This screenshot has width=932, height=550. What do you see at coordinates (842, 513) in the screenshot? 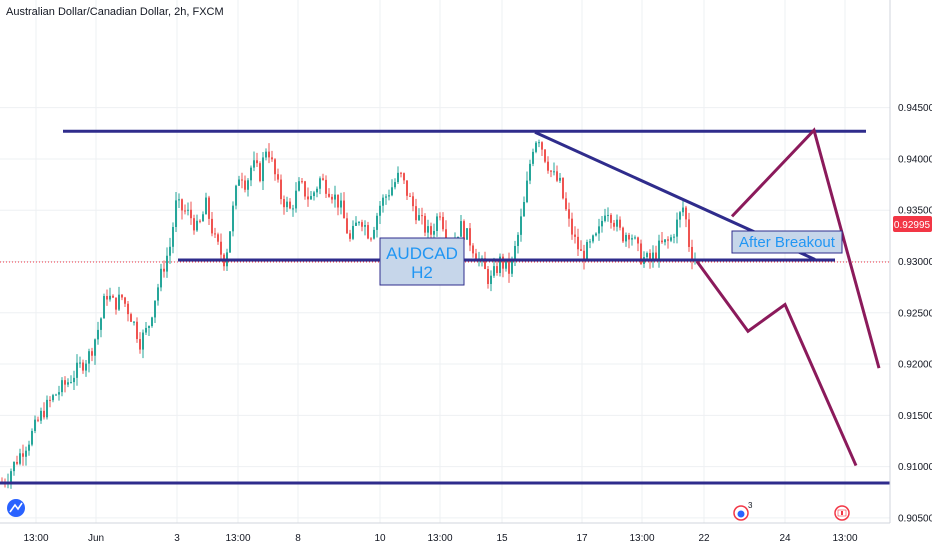
I see `canada-flag-icon` at bounding box center [842, 513].